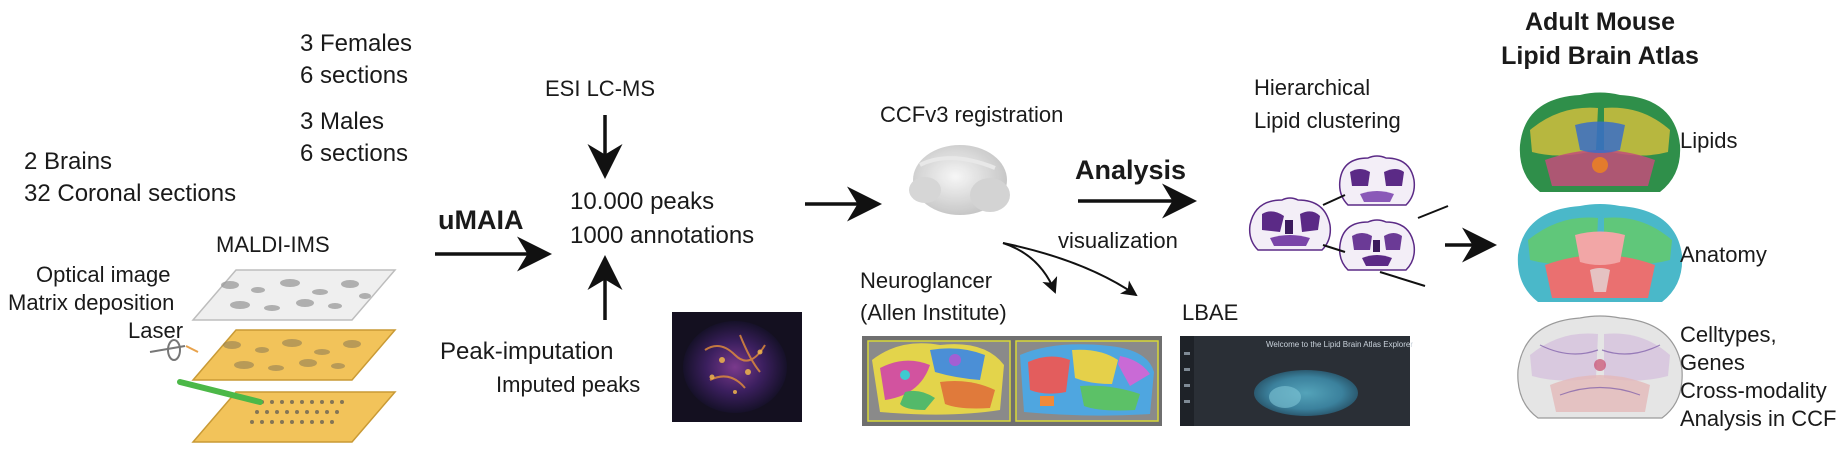 The image size is (1838, 456). What do you see at coordinates (1377, 180) in the screenshot?
I see `cluster-brain-top` at bounding box center [1377, 180].